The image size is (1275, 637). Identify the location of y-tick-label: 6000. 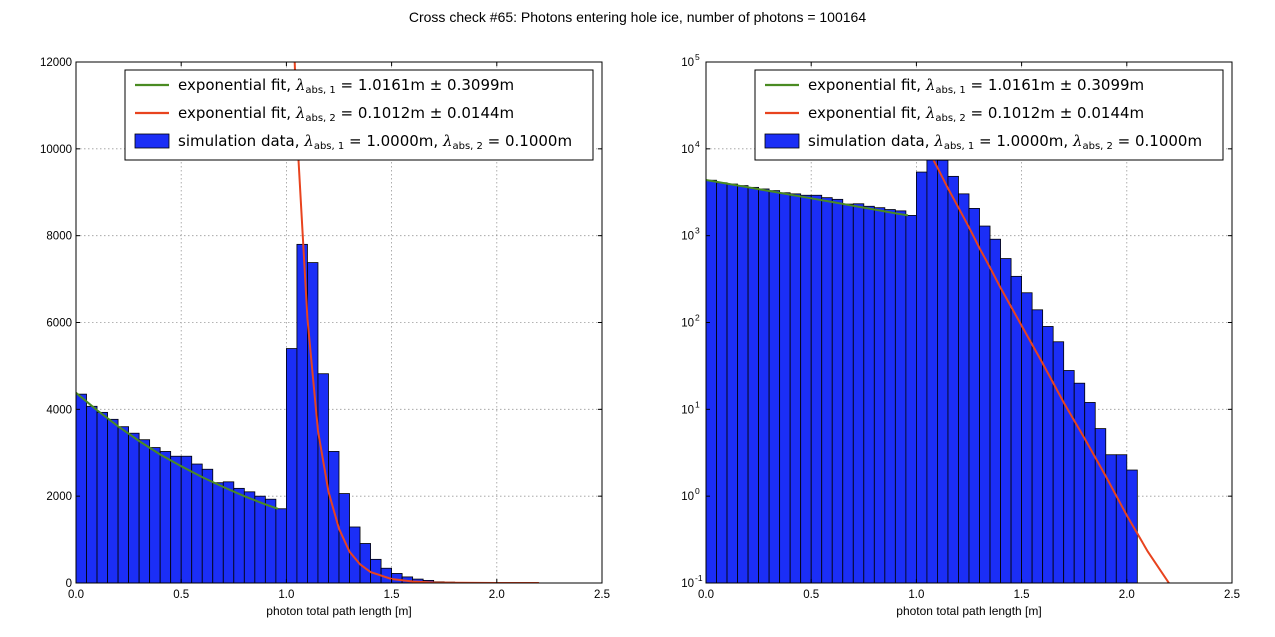
(59, 324).